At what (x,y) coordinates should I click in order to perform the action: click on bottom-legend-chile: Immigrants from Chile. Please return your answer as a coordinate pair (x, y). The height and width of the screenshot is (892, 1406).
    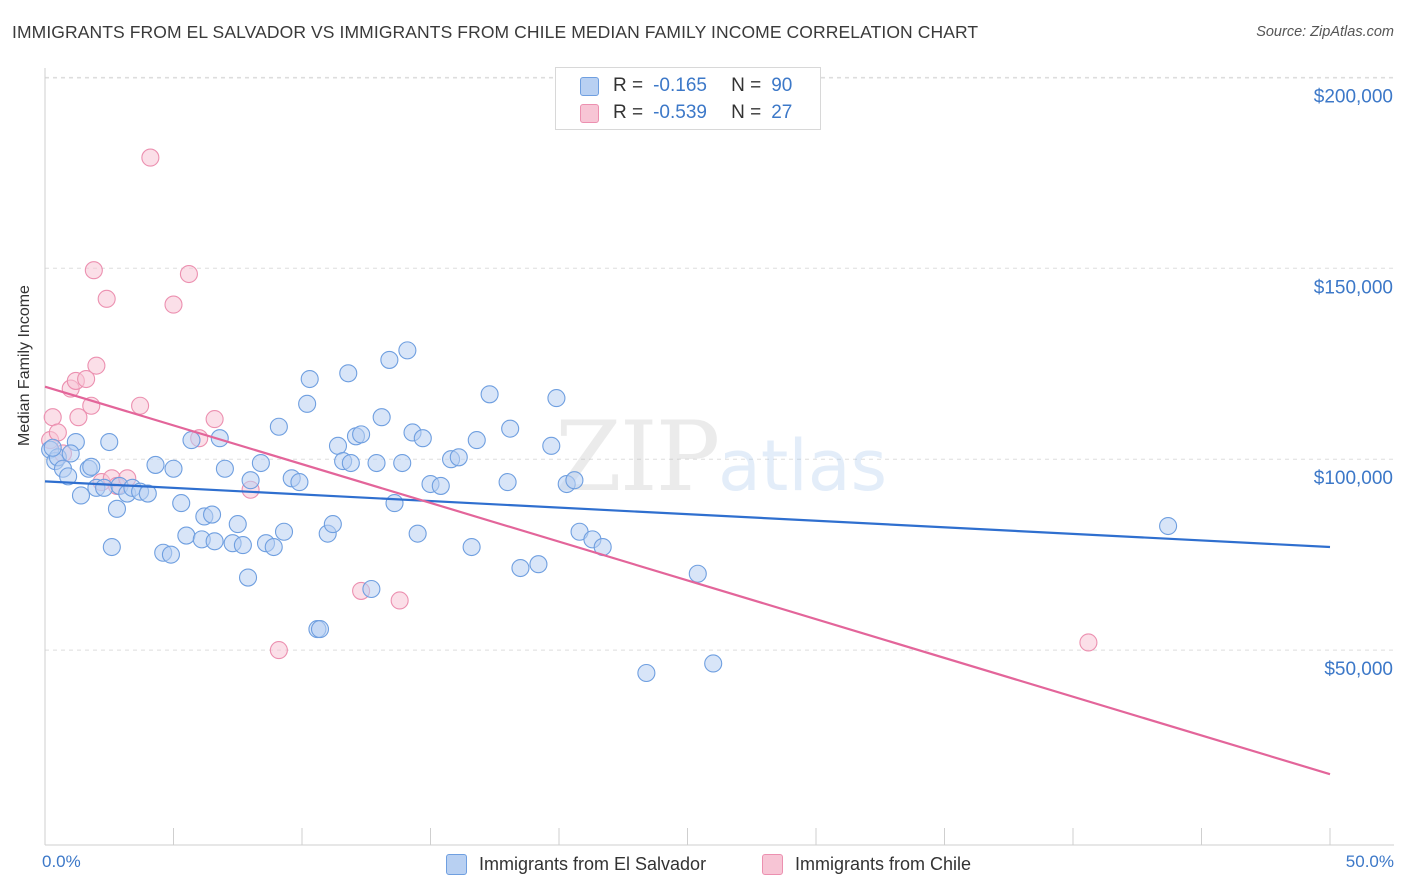
    Looking at the image, I should click on (866, 864).